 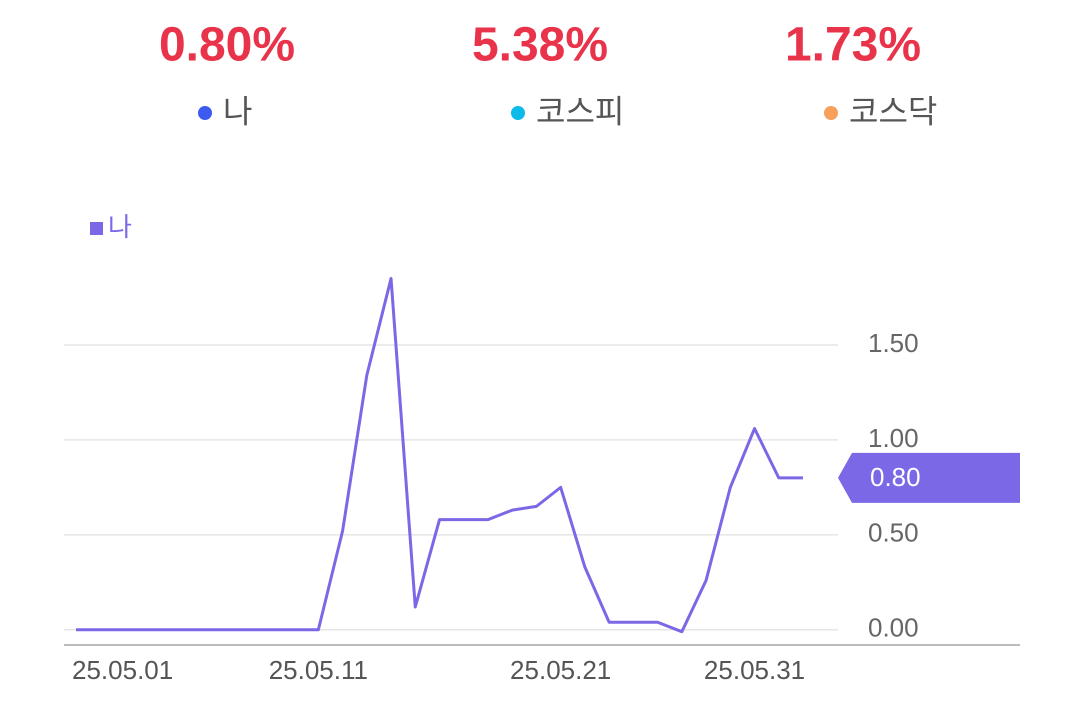 I want to click on value-label: 0.80, so click(x=895, y=477).